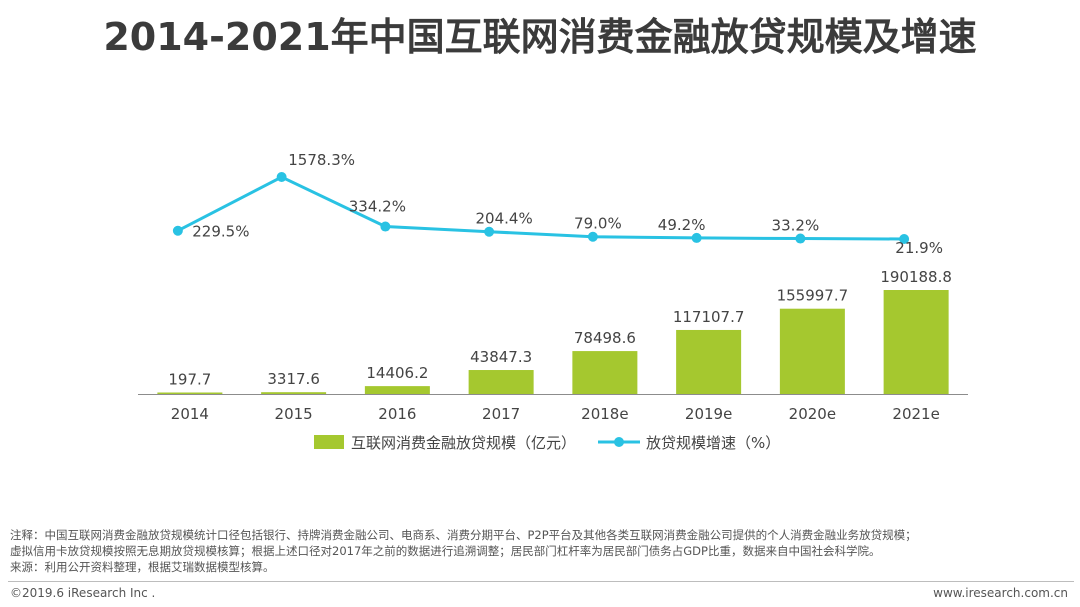  I want to click on growth-data-label: 79.0%, so click(598, 224).